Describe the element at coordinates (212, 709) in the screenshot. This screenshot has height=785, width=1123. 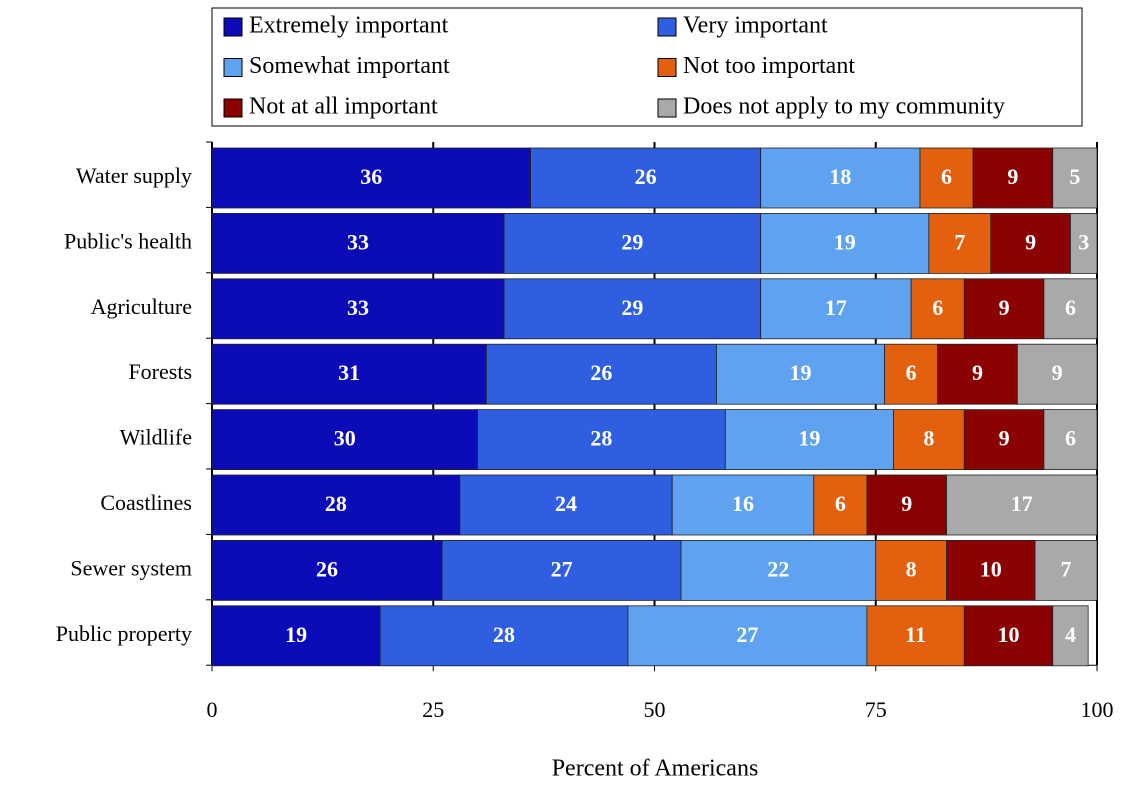
I see `x-tick-label: 0` at that location.